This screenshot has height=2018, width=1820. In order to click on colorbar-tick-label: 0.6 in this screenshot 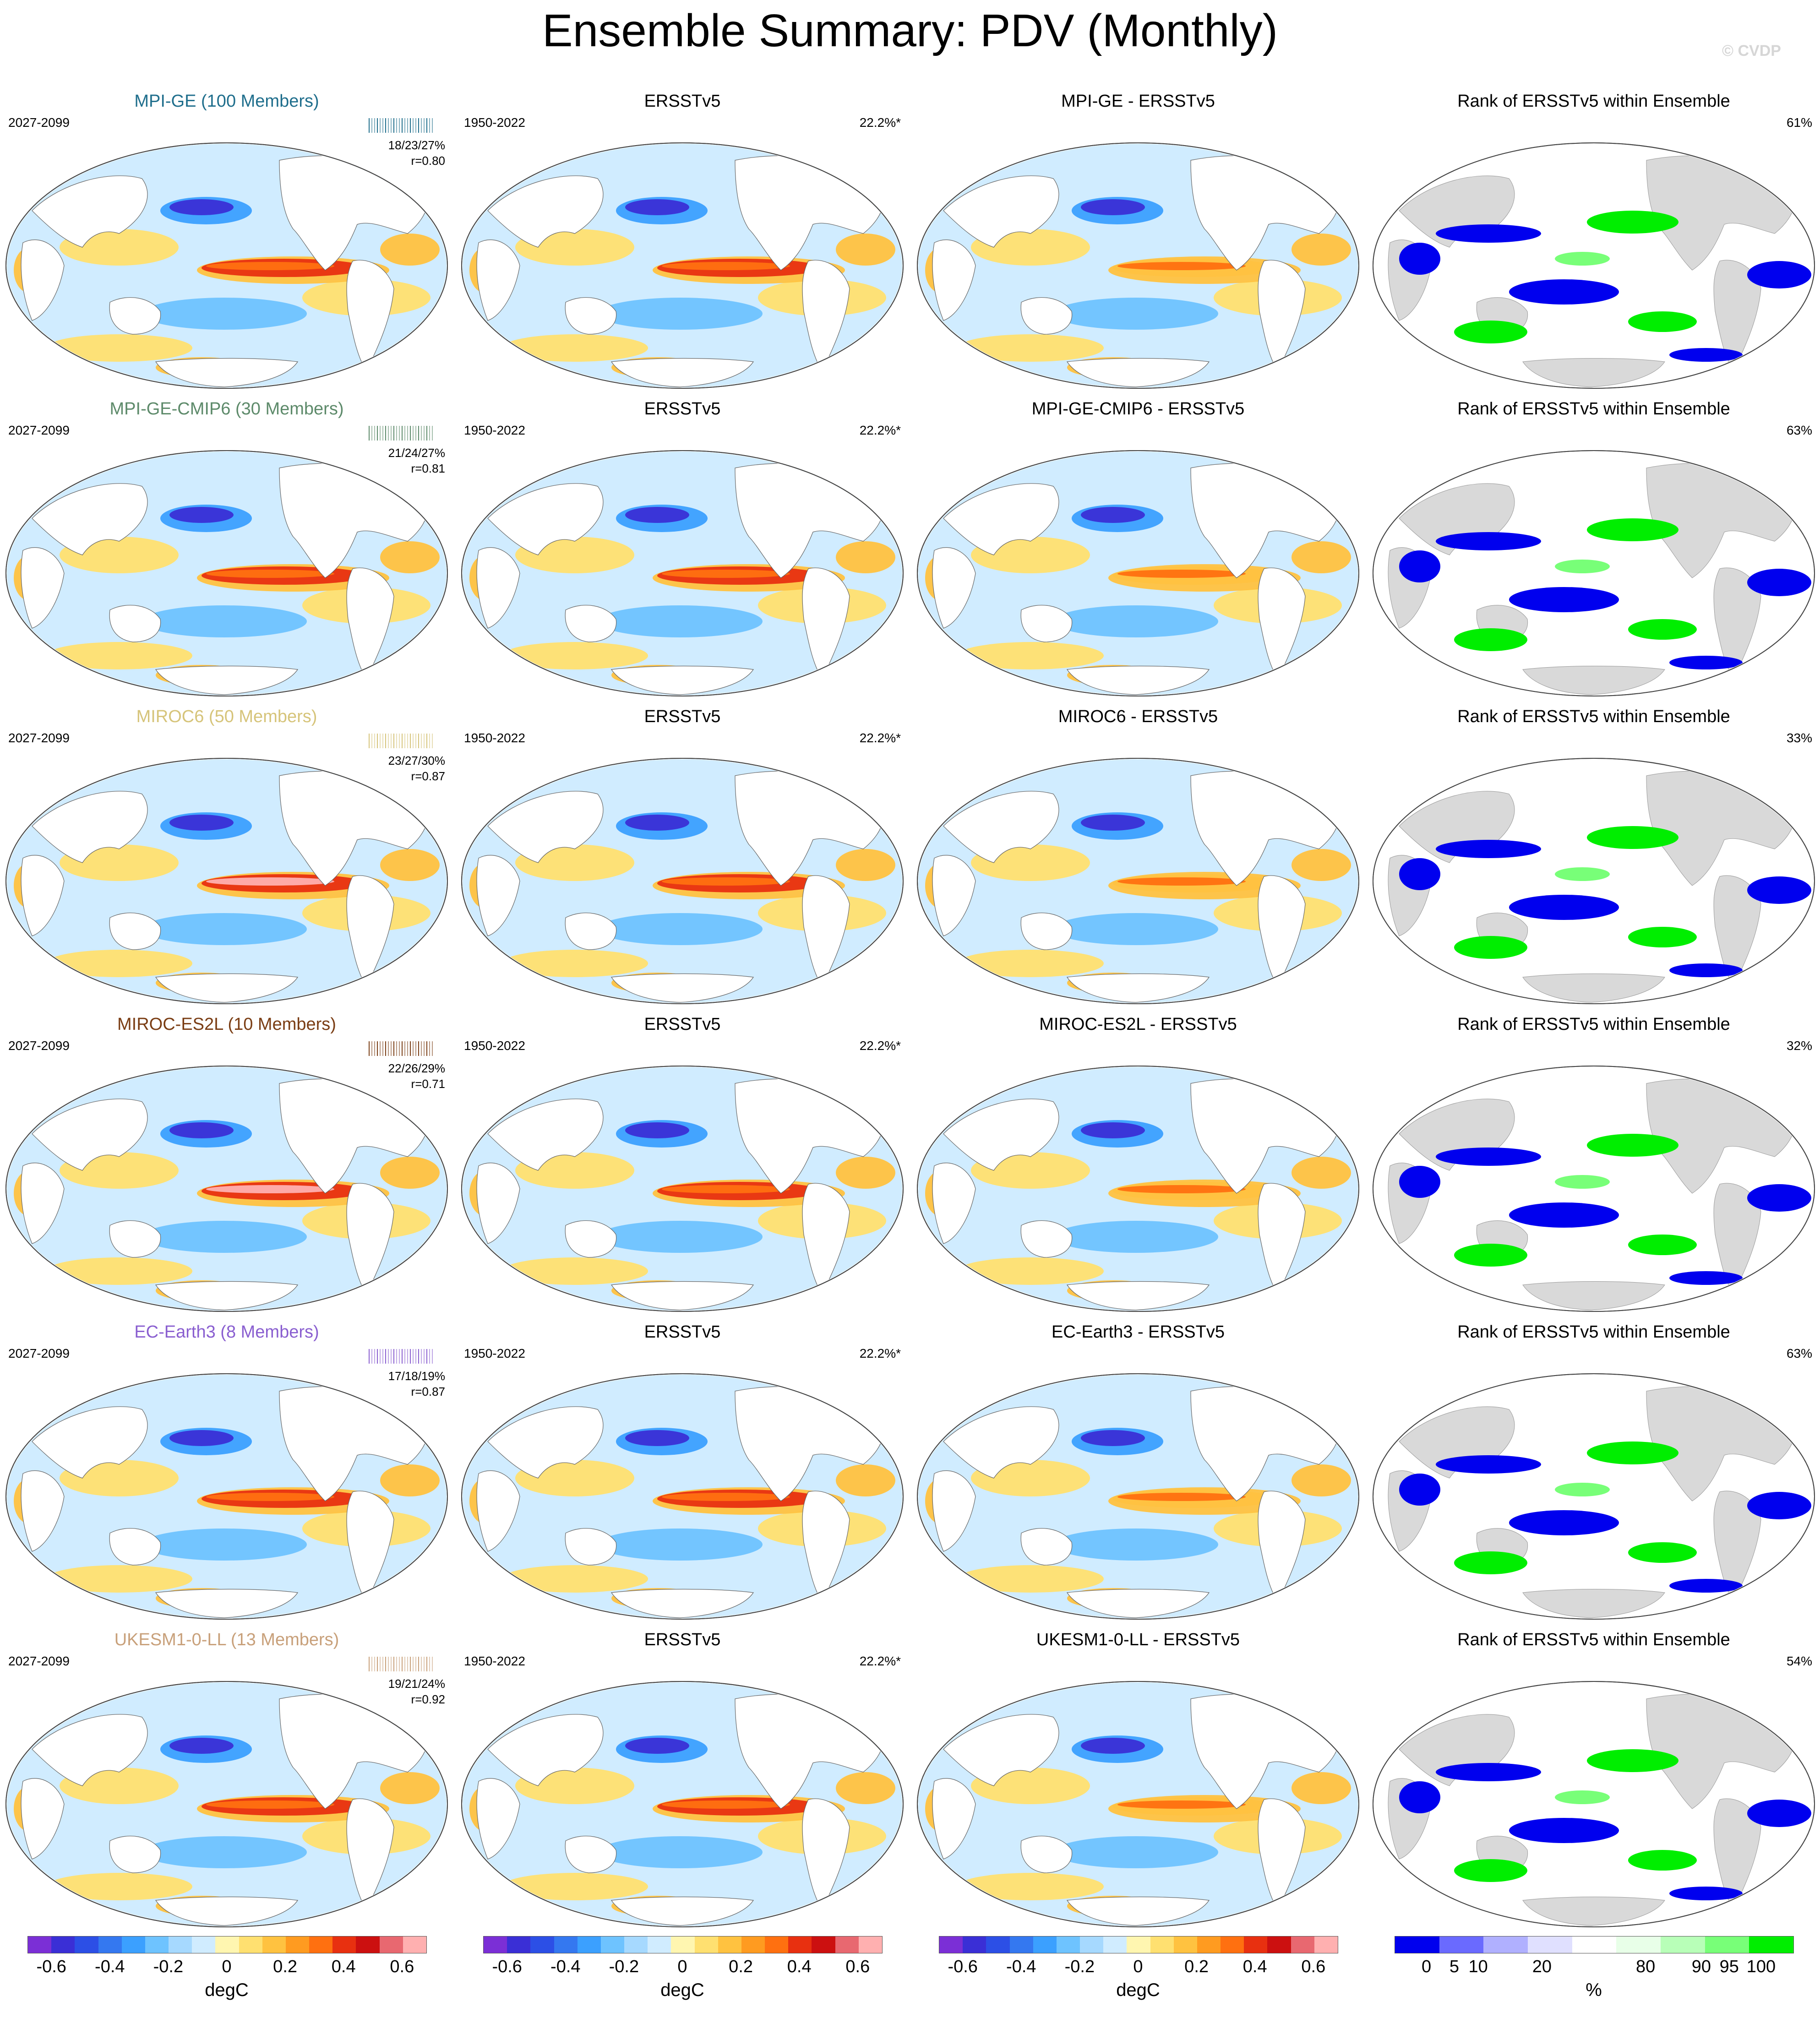, I will do `click(1313, 1966)`.